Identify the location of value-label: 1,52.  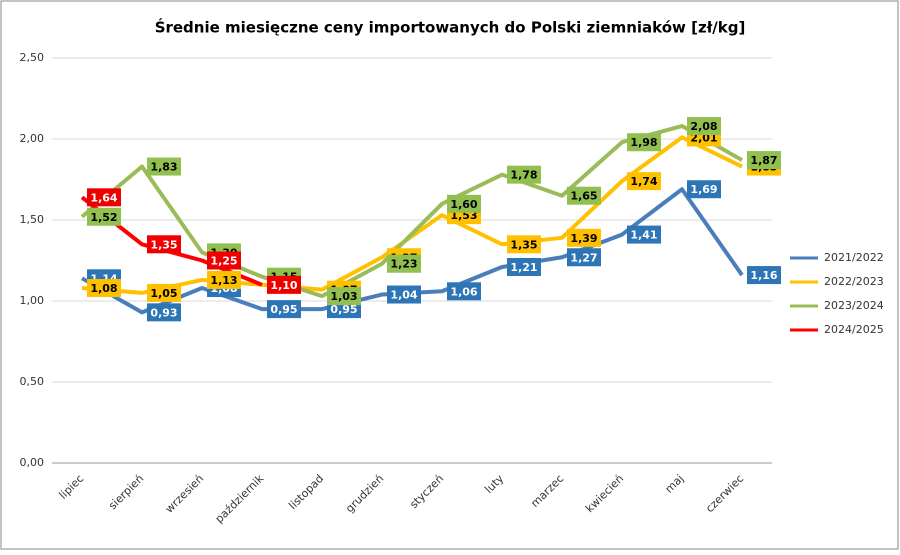
(103, 217).